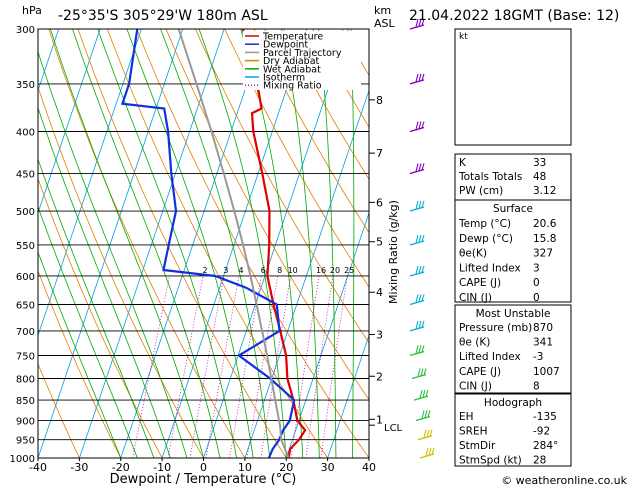 This screenshot has width=629, height=486. I want to click on wind-barbs, so click(422, 238).